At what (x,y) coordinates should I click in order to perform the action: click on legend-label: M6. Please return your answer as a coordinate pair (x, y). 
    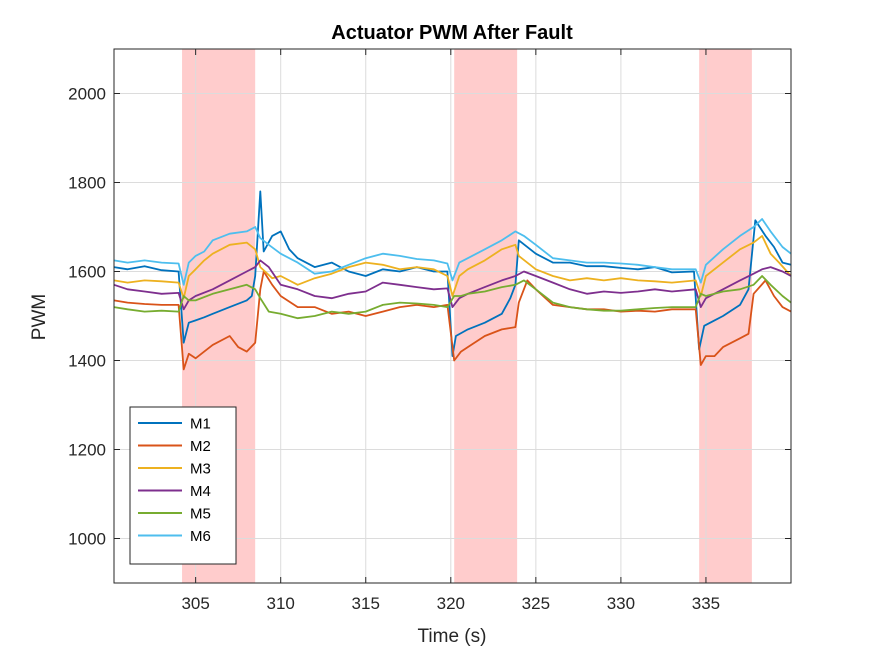
    Looking at the image, I should click on (200, 536).